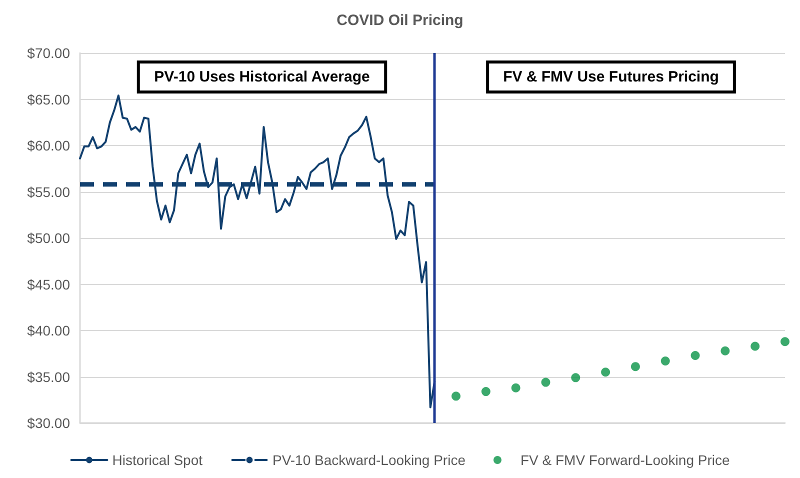 This screenshot has width=800, height=478. What do you see at coordinates (369, 460) in the screenshot?
I see `legend-label: PV-10 Backward-Looking Price` at bounding box center [369, 460].